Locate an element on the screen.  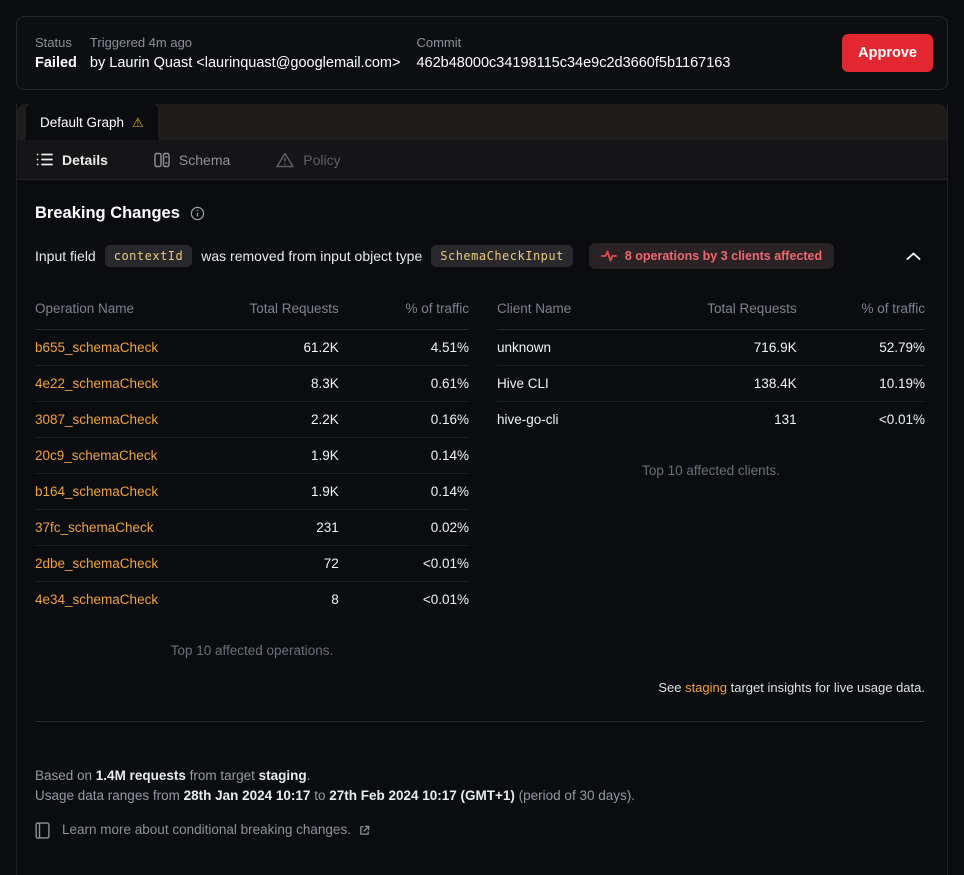
table-row: Hive CLI 138.4K 10.19% is located at coordinates (711, 383).